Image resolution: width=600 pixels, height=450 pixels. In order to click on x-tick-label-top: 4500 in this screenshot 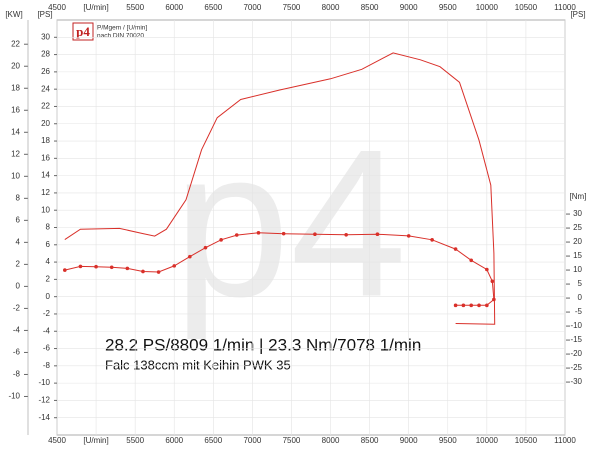, I will do `click(57, 7)`.